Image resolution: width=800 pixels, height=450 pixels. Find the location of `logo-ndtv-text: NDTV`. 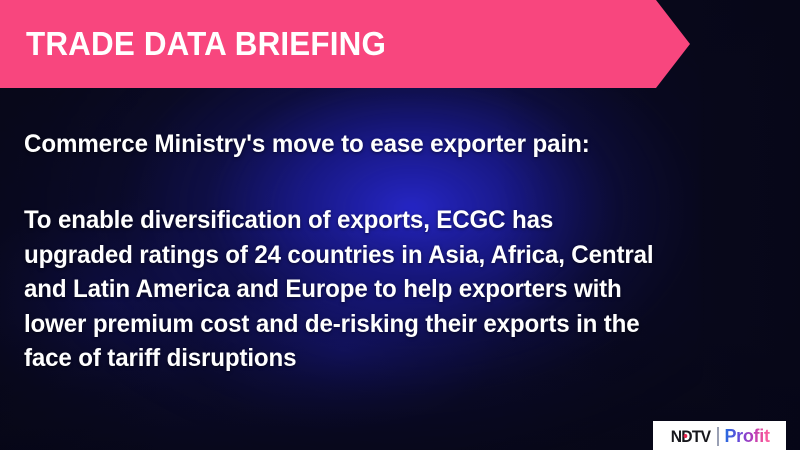

logo-ndtv-text: NDTV is located at coordinates (691, 436).